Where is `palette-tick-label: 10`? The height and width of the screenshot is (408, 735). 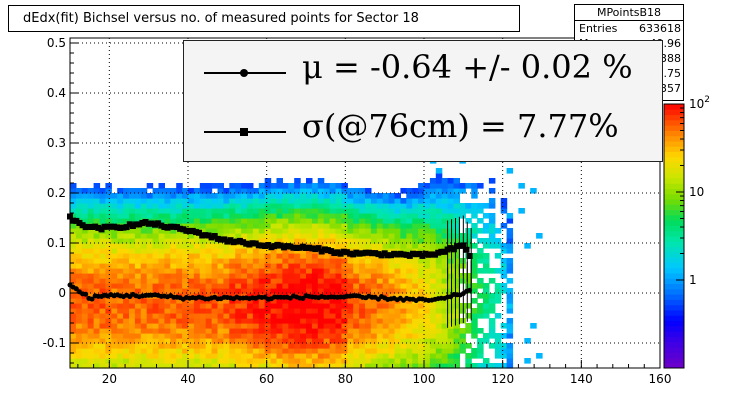
palette-tick-label: 10 is located at coordinates (696, 192).